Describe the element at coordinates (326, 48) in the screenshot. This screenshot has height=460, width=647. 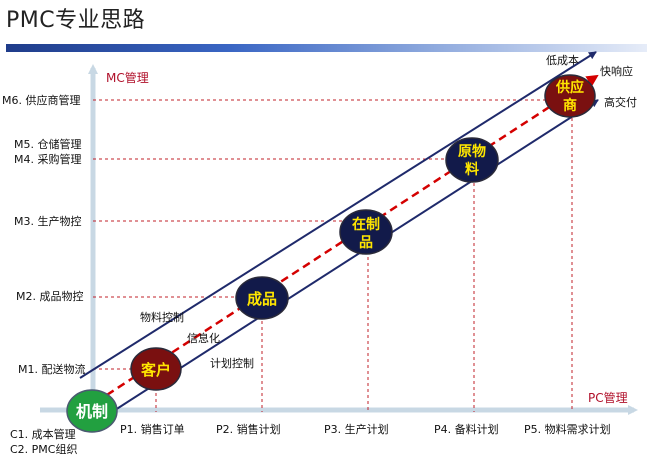
I see `title-underline-bar` at that location.